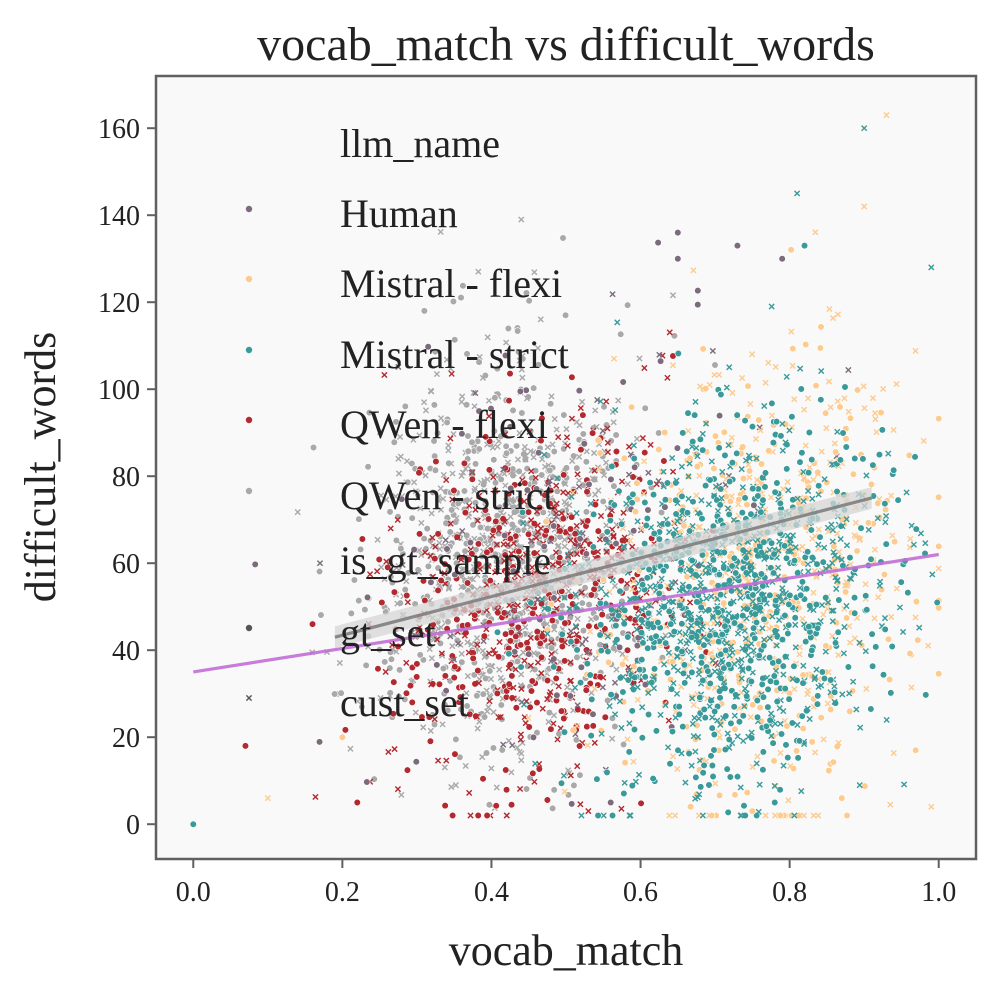 The image size is (997, 997). I want to click on x-axis-label: vocab_match, so click(566, 950).